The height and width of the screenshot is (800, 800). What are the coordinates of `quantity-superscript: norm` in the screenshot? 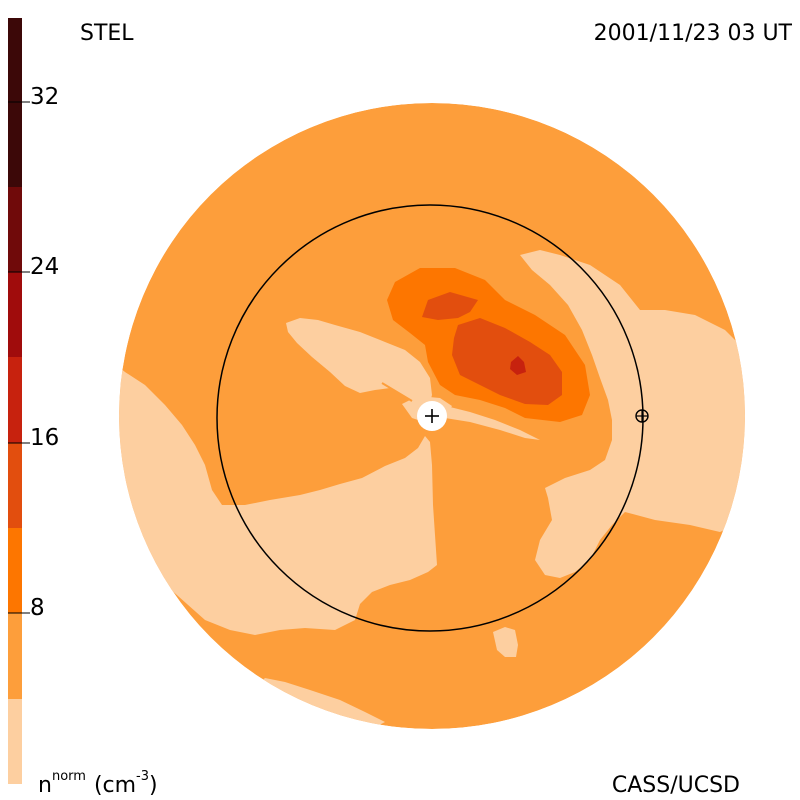 It's located at (69, 776).